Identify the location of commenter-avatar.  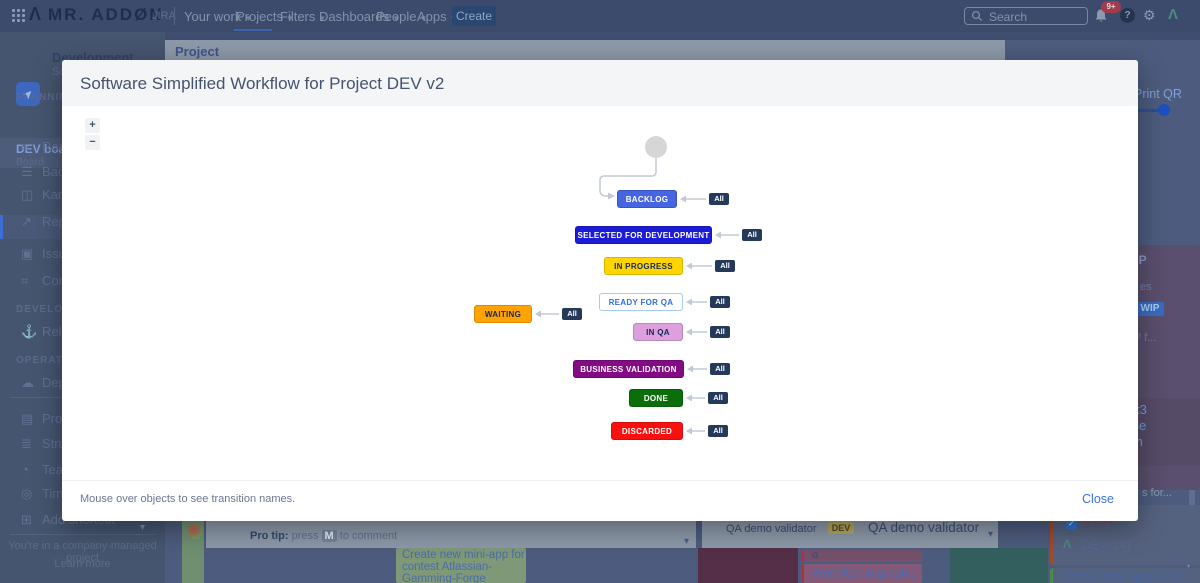
(195, 531).